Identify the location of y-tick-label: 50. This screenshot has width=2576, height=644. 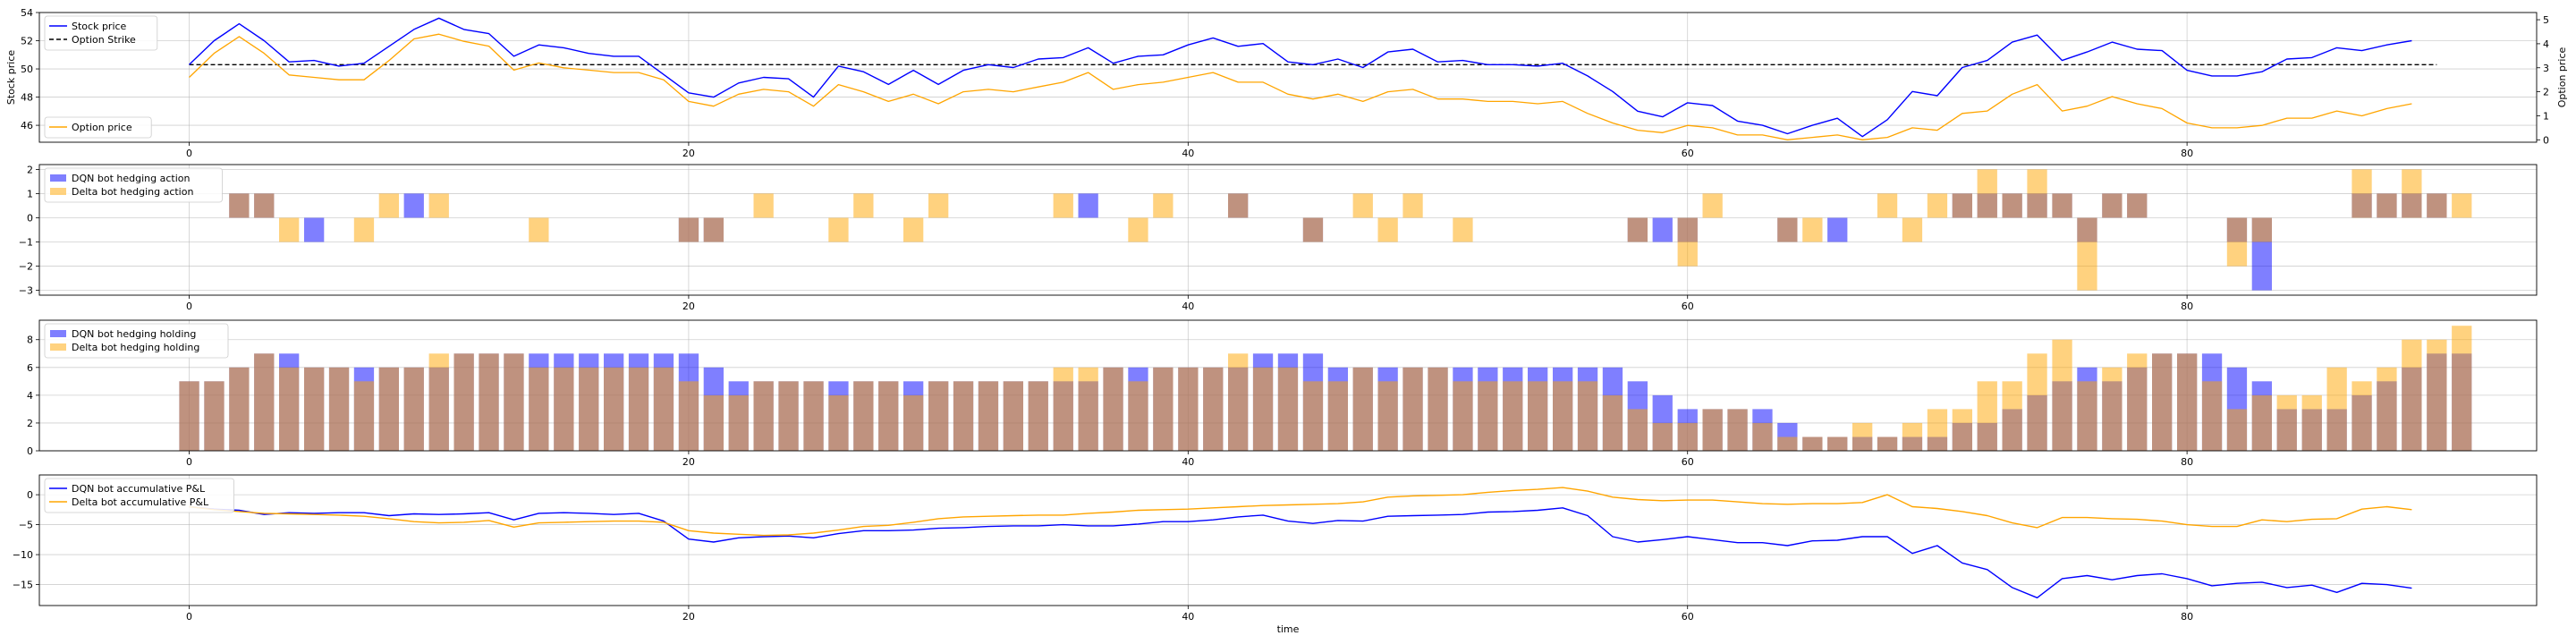
(27, 69).